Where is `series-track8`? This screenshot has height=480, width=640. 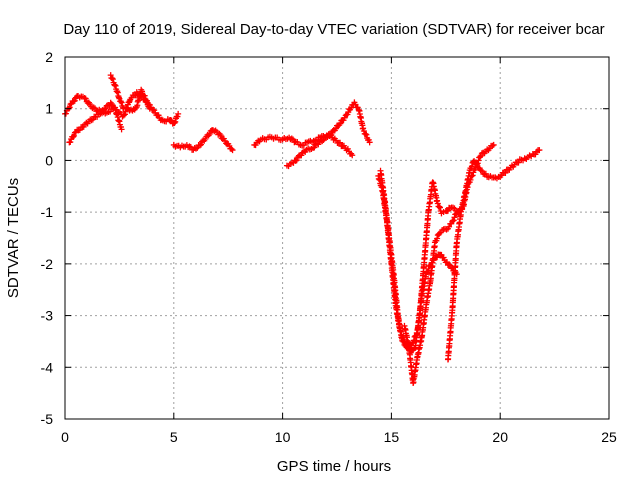
series-track8 is located at coordinates (437, 247).